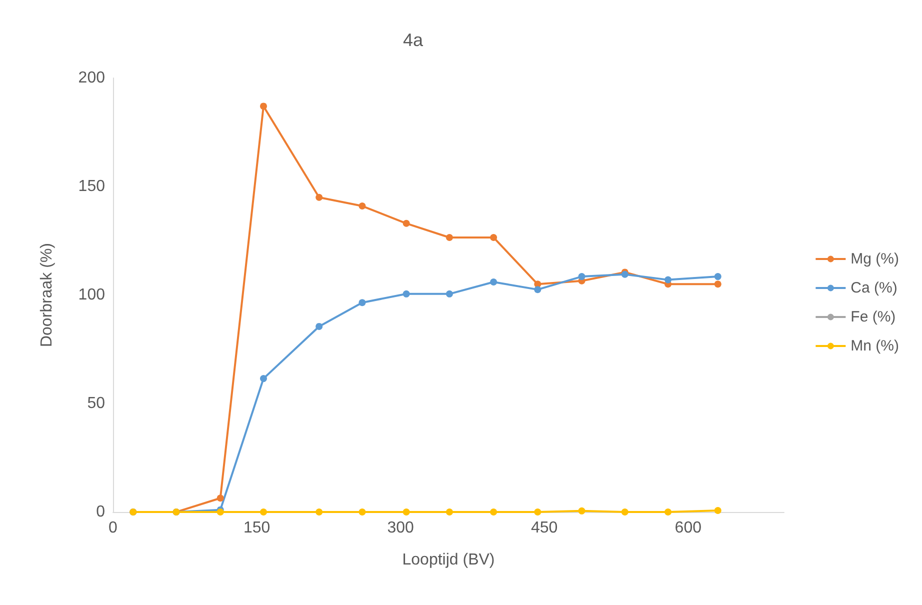 Image resolution: width=922 pixels, height=605 pixels. Describe the element at coordinates (92, 78) in the screenshot. I see `y-tick-label: 200` at that location.